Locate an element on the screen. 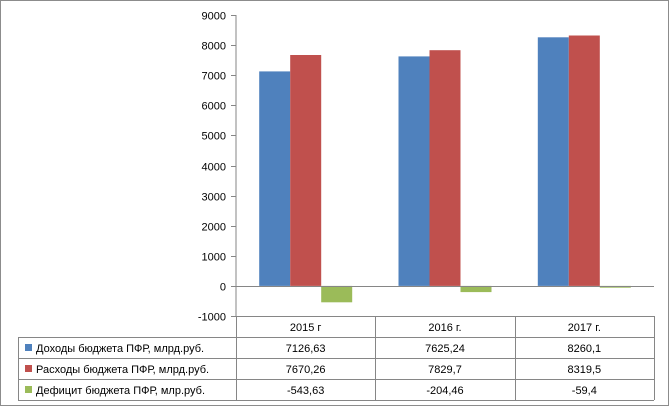 The image size is (669, 406). data-label: 7829,7 is located at coordinates (445, 370).